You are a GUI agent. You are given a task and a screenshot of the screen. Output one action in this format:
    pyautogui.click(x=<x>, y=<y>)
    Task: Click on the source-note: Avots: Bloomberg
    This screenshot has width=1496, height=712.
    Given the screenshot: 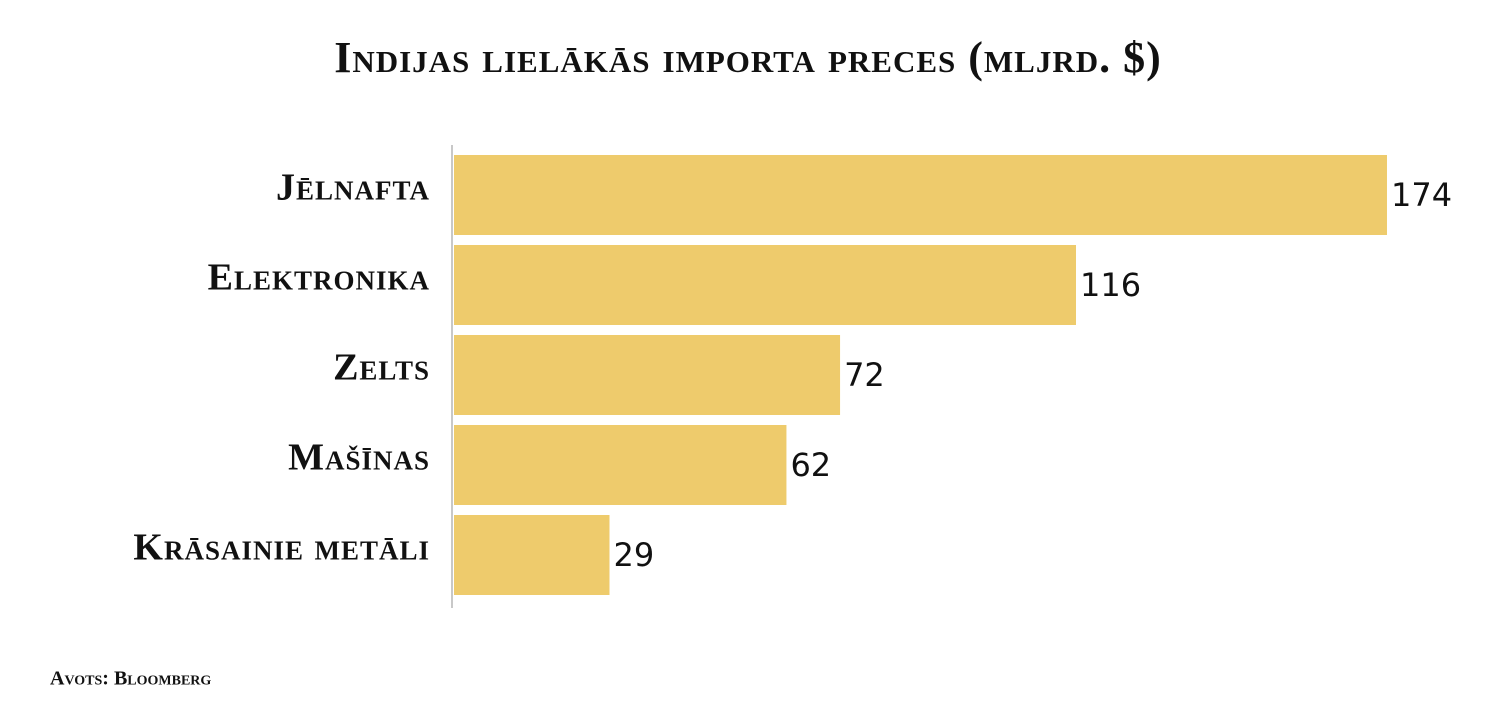 What is the action you would take?
    pyautogui.click(x=130, y=679)
    